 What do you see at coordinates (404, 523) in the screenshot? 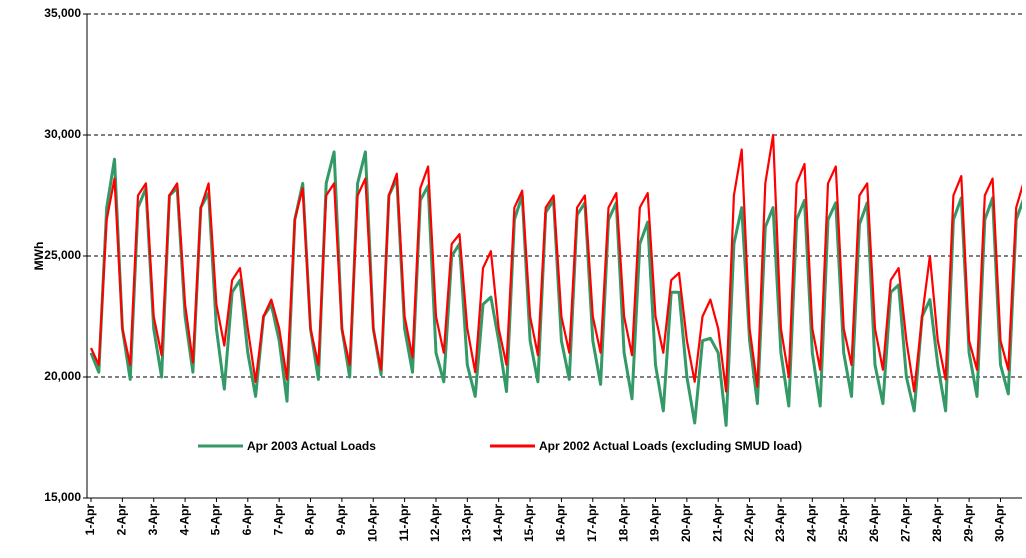
I see `x-tick-label: 11-Apr` at bounding box center [404, 523].